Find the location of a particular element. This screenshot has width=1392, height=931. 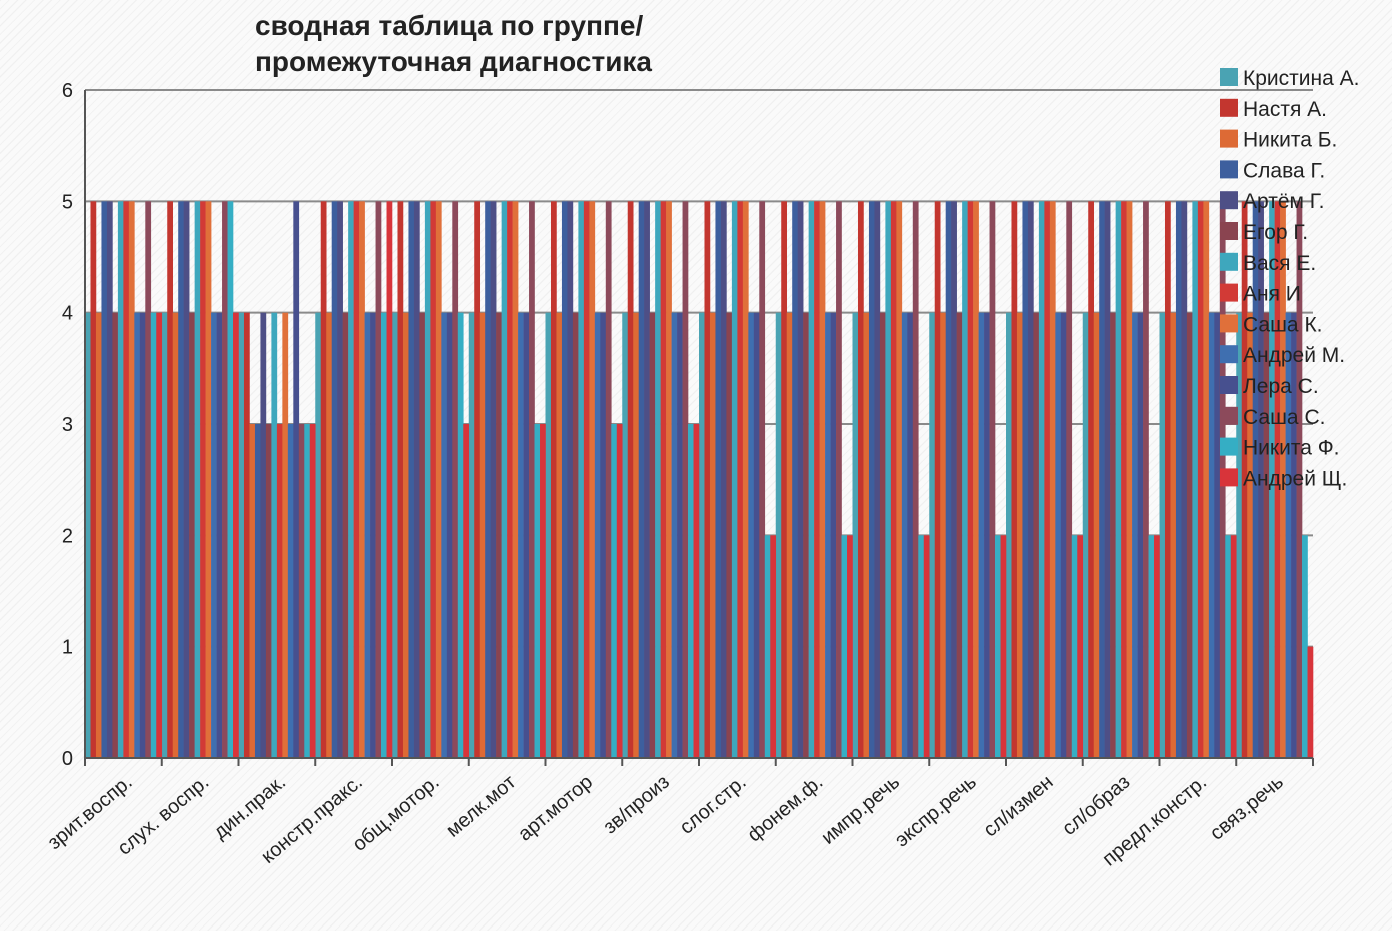

x-tick-label: фонем.ф. is located at coordinates (785, 808).